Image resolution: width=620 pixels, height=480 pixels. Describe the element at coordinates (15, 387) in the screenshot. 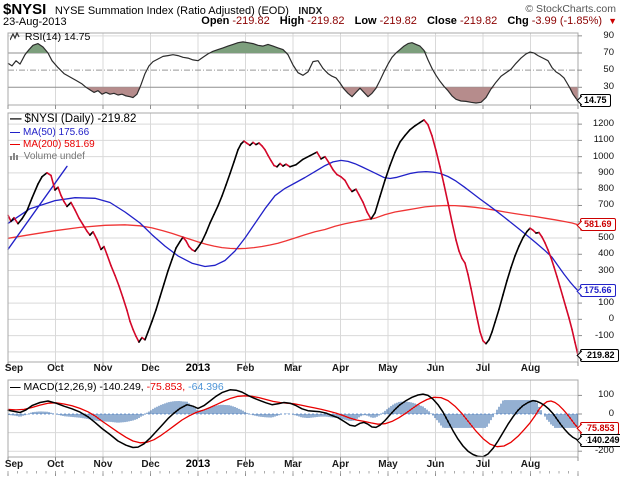

I see `macd-swatch: —` at that location.